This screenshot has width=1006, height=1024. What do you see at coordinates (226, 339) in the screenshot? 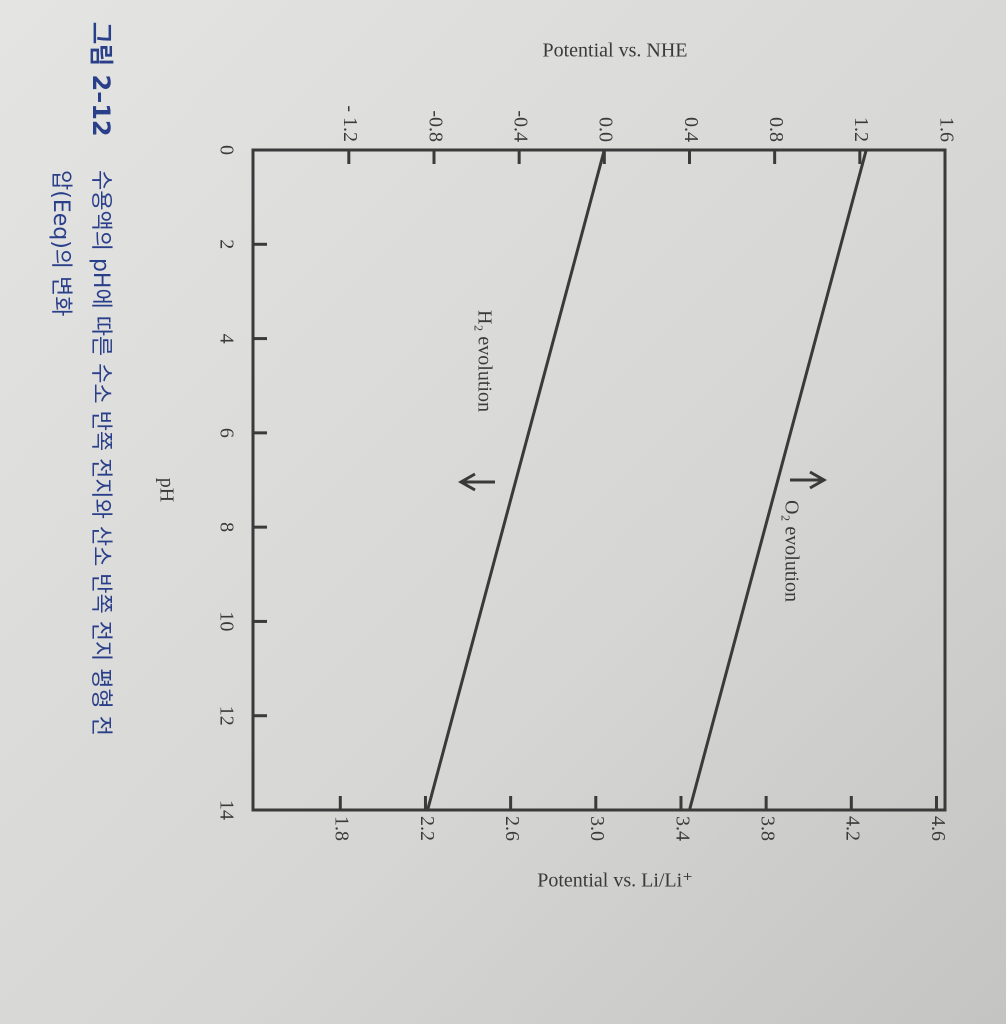
I see `x-tick-label: 4` at bounding box center [226, 339].